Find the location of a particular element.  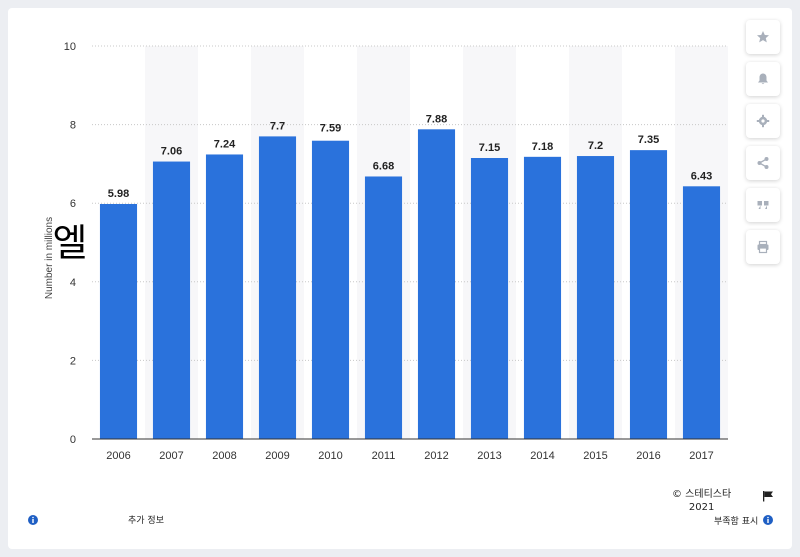

print-button is located at coordinates (763, 247).